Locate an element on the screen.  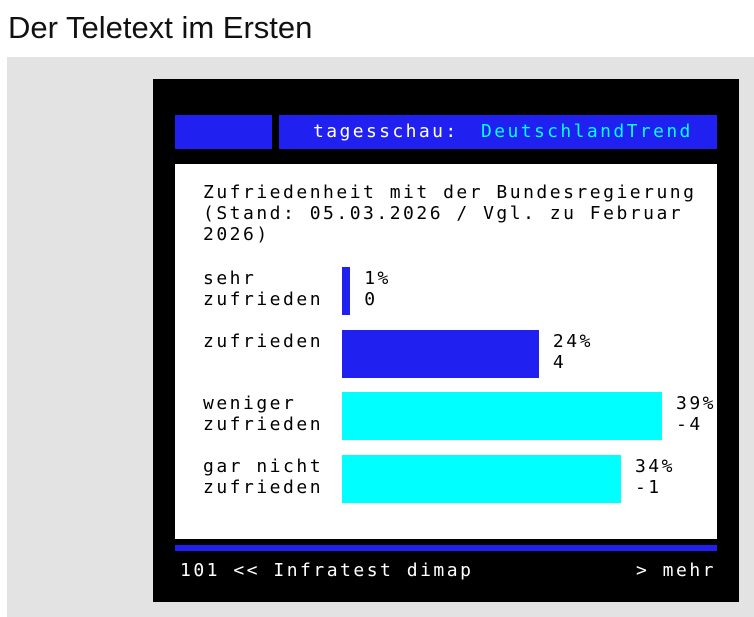
header-section: DeutschlandTrend is located at coordinates (587, 131).